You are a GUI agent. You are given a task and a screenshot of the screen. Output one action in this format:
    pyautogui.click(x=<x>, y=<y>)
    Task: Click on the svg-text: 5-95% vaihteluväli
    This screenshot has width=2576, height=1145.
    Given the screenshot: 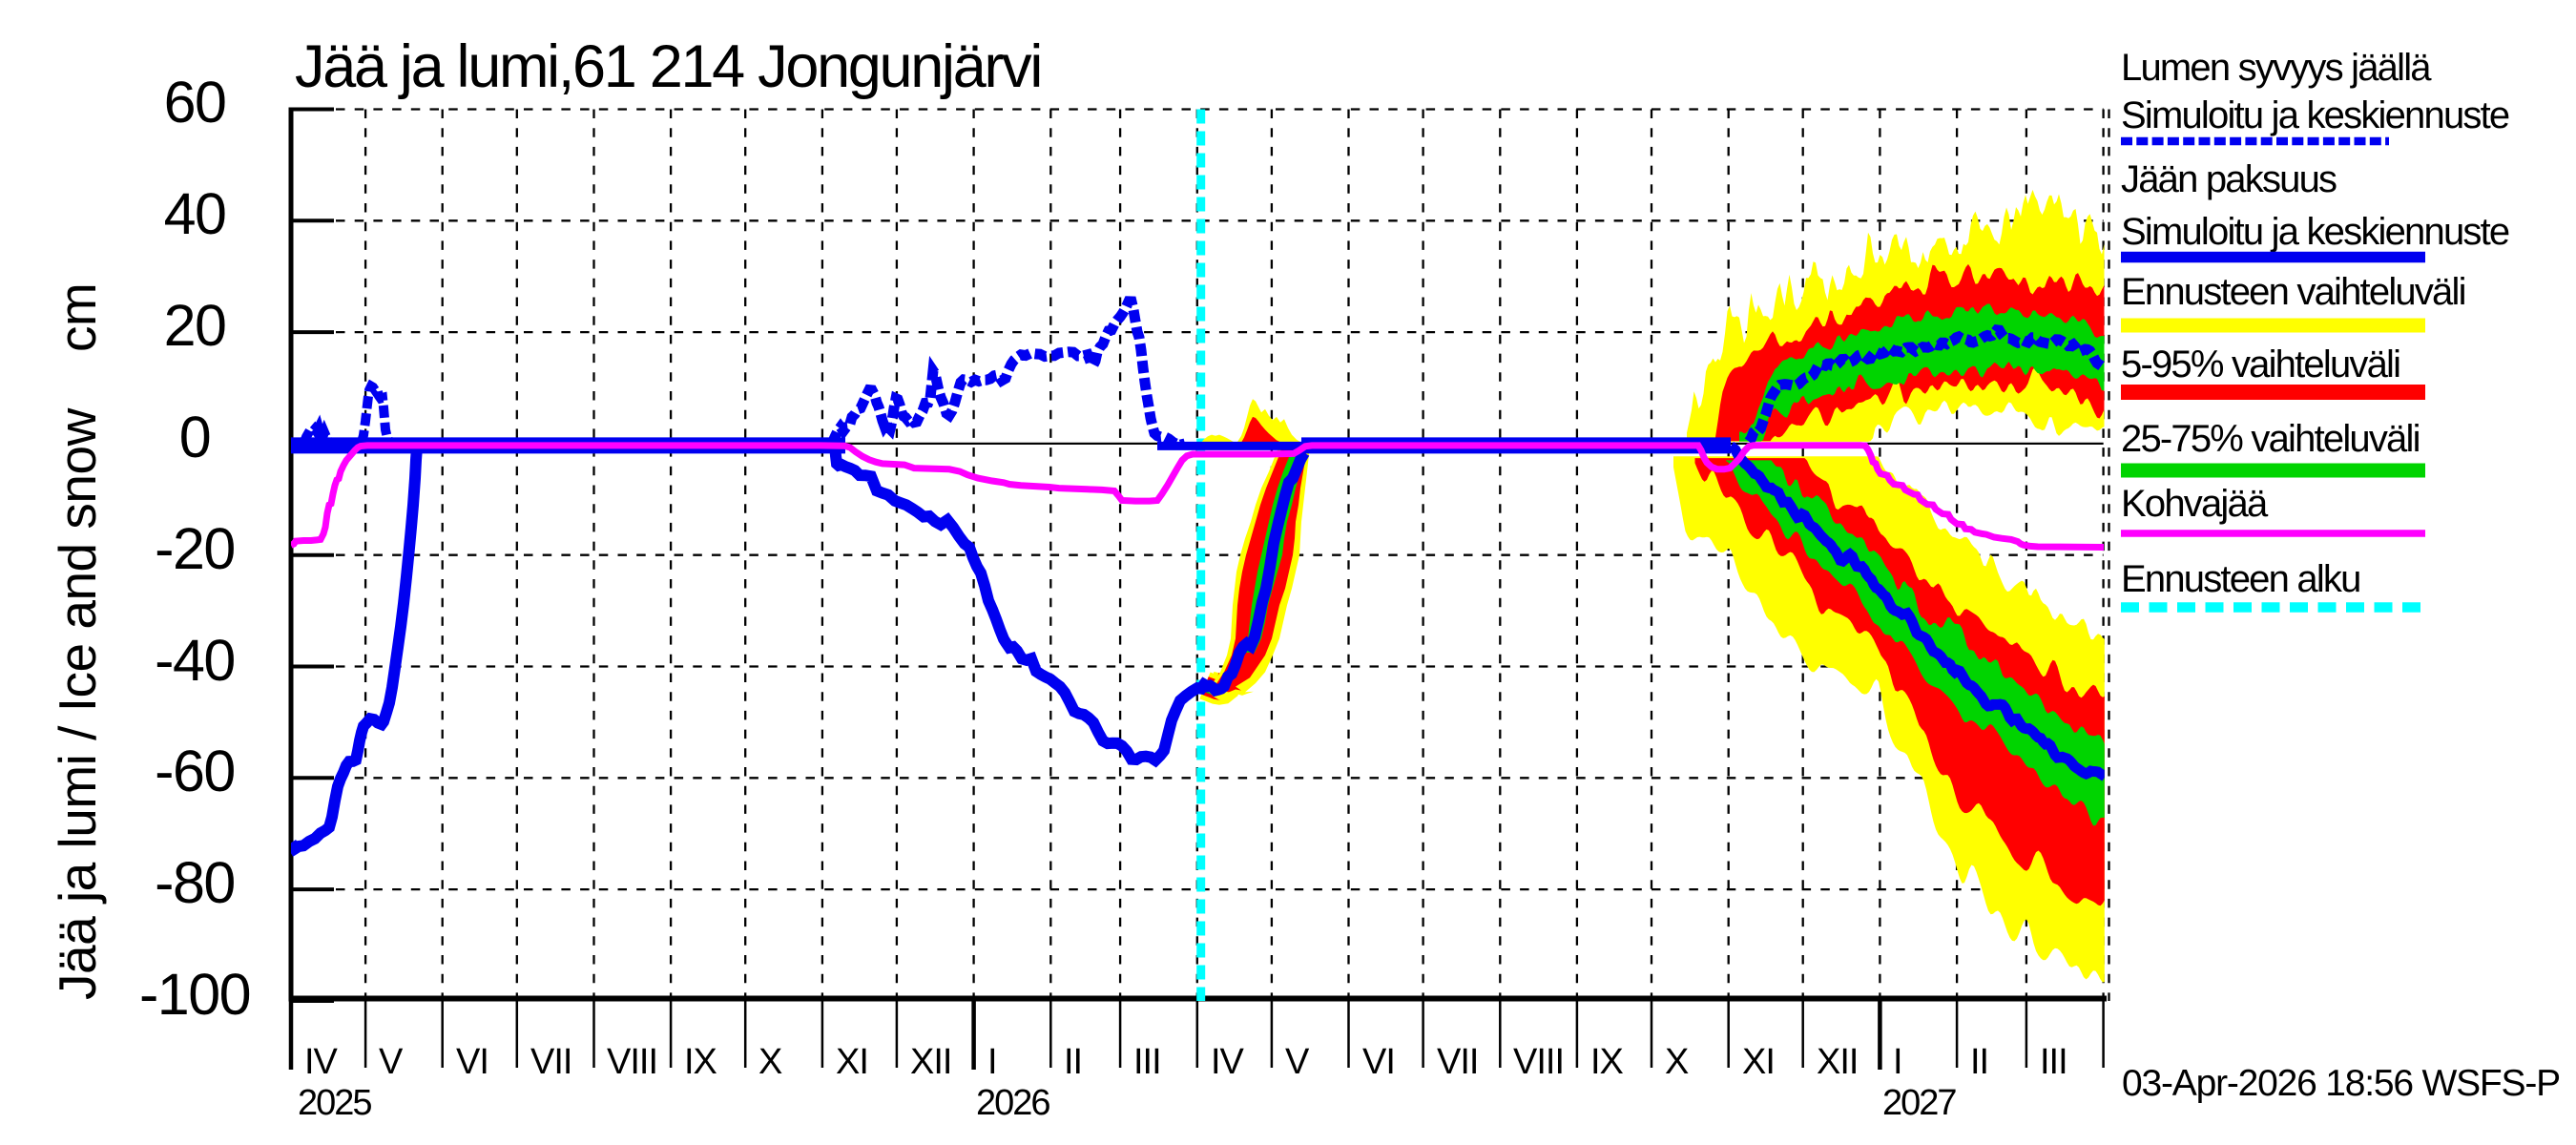 What is the action you would take?
    pyautogui.click(x=2260, y=364)
    